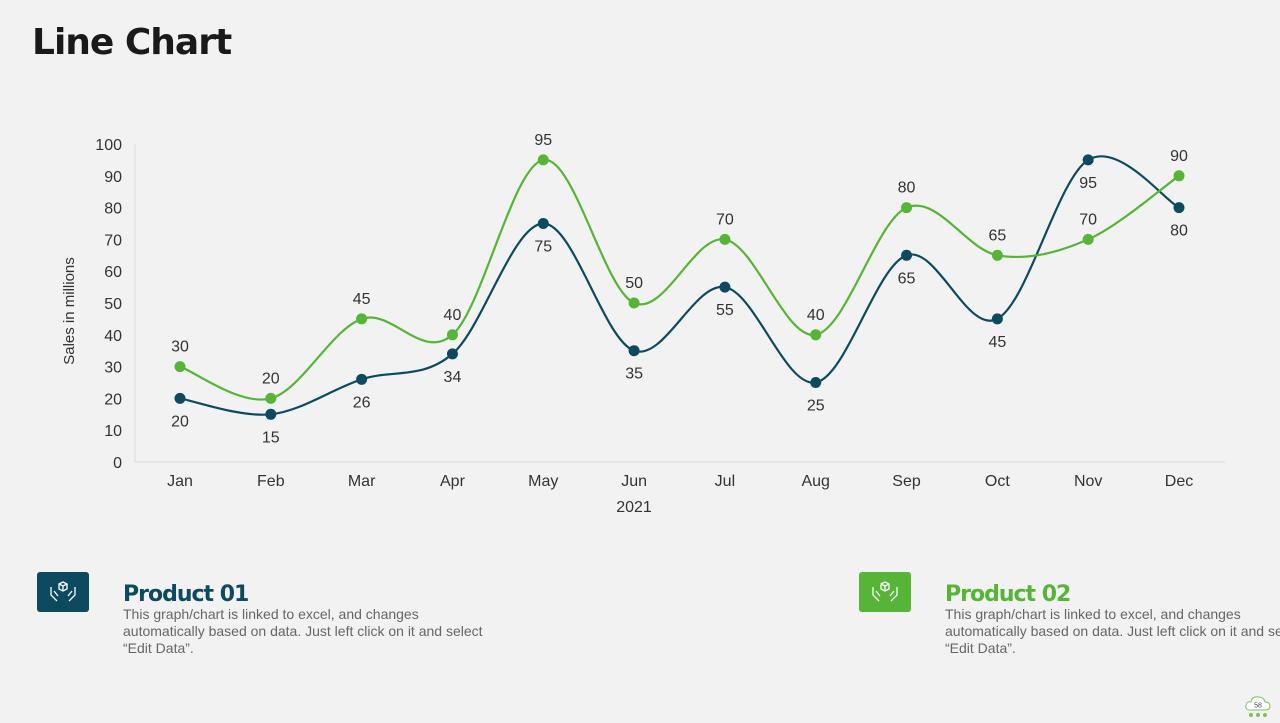  Describe the element at coordinates (108, 145) in the screenshot. I see `y-tick-label: 100` at that location.